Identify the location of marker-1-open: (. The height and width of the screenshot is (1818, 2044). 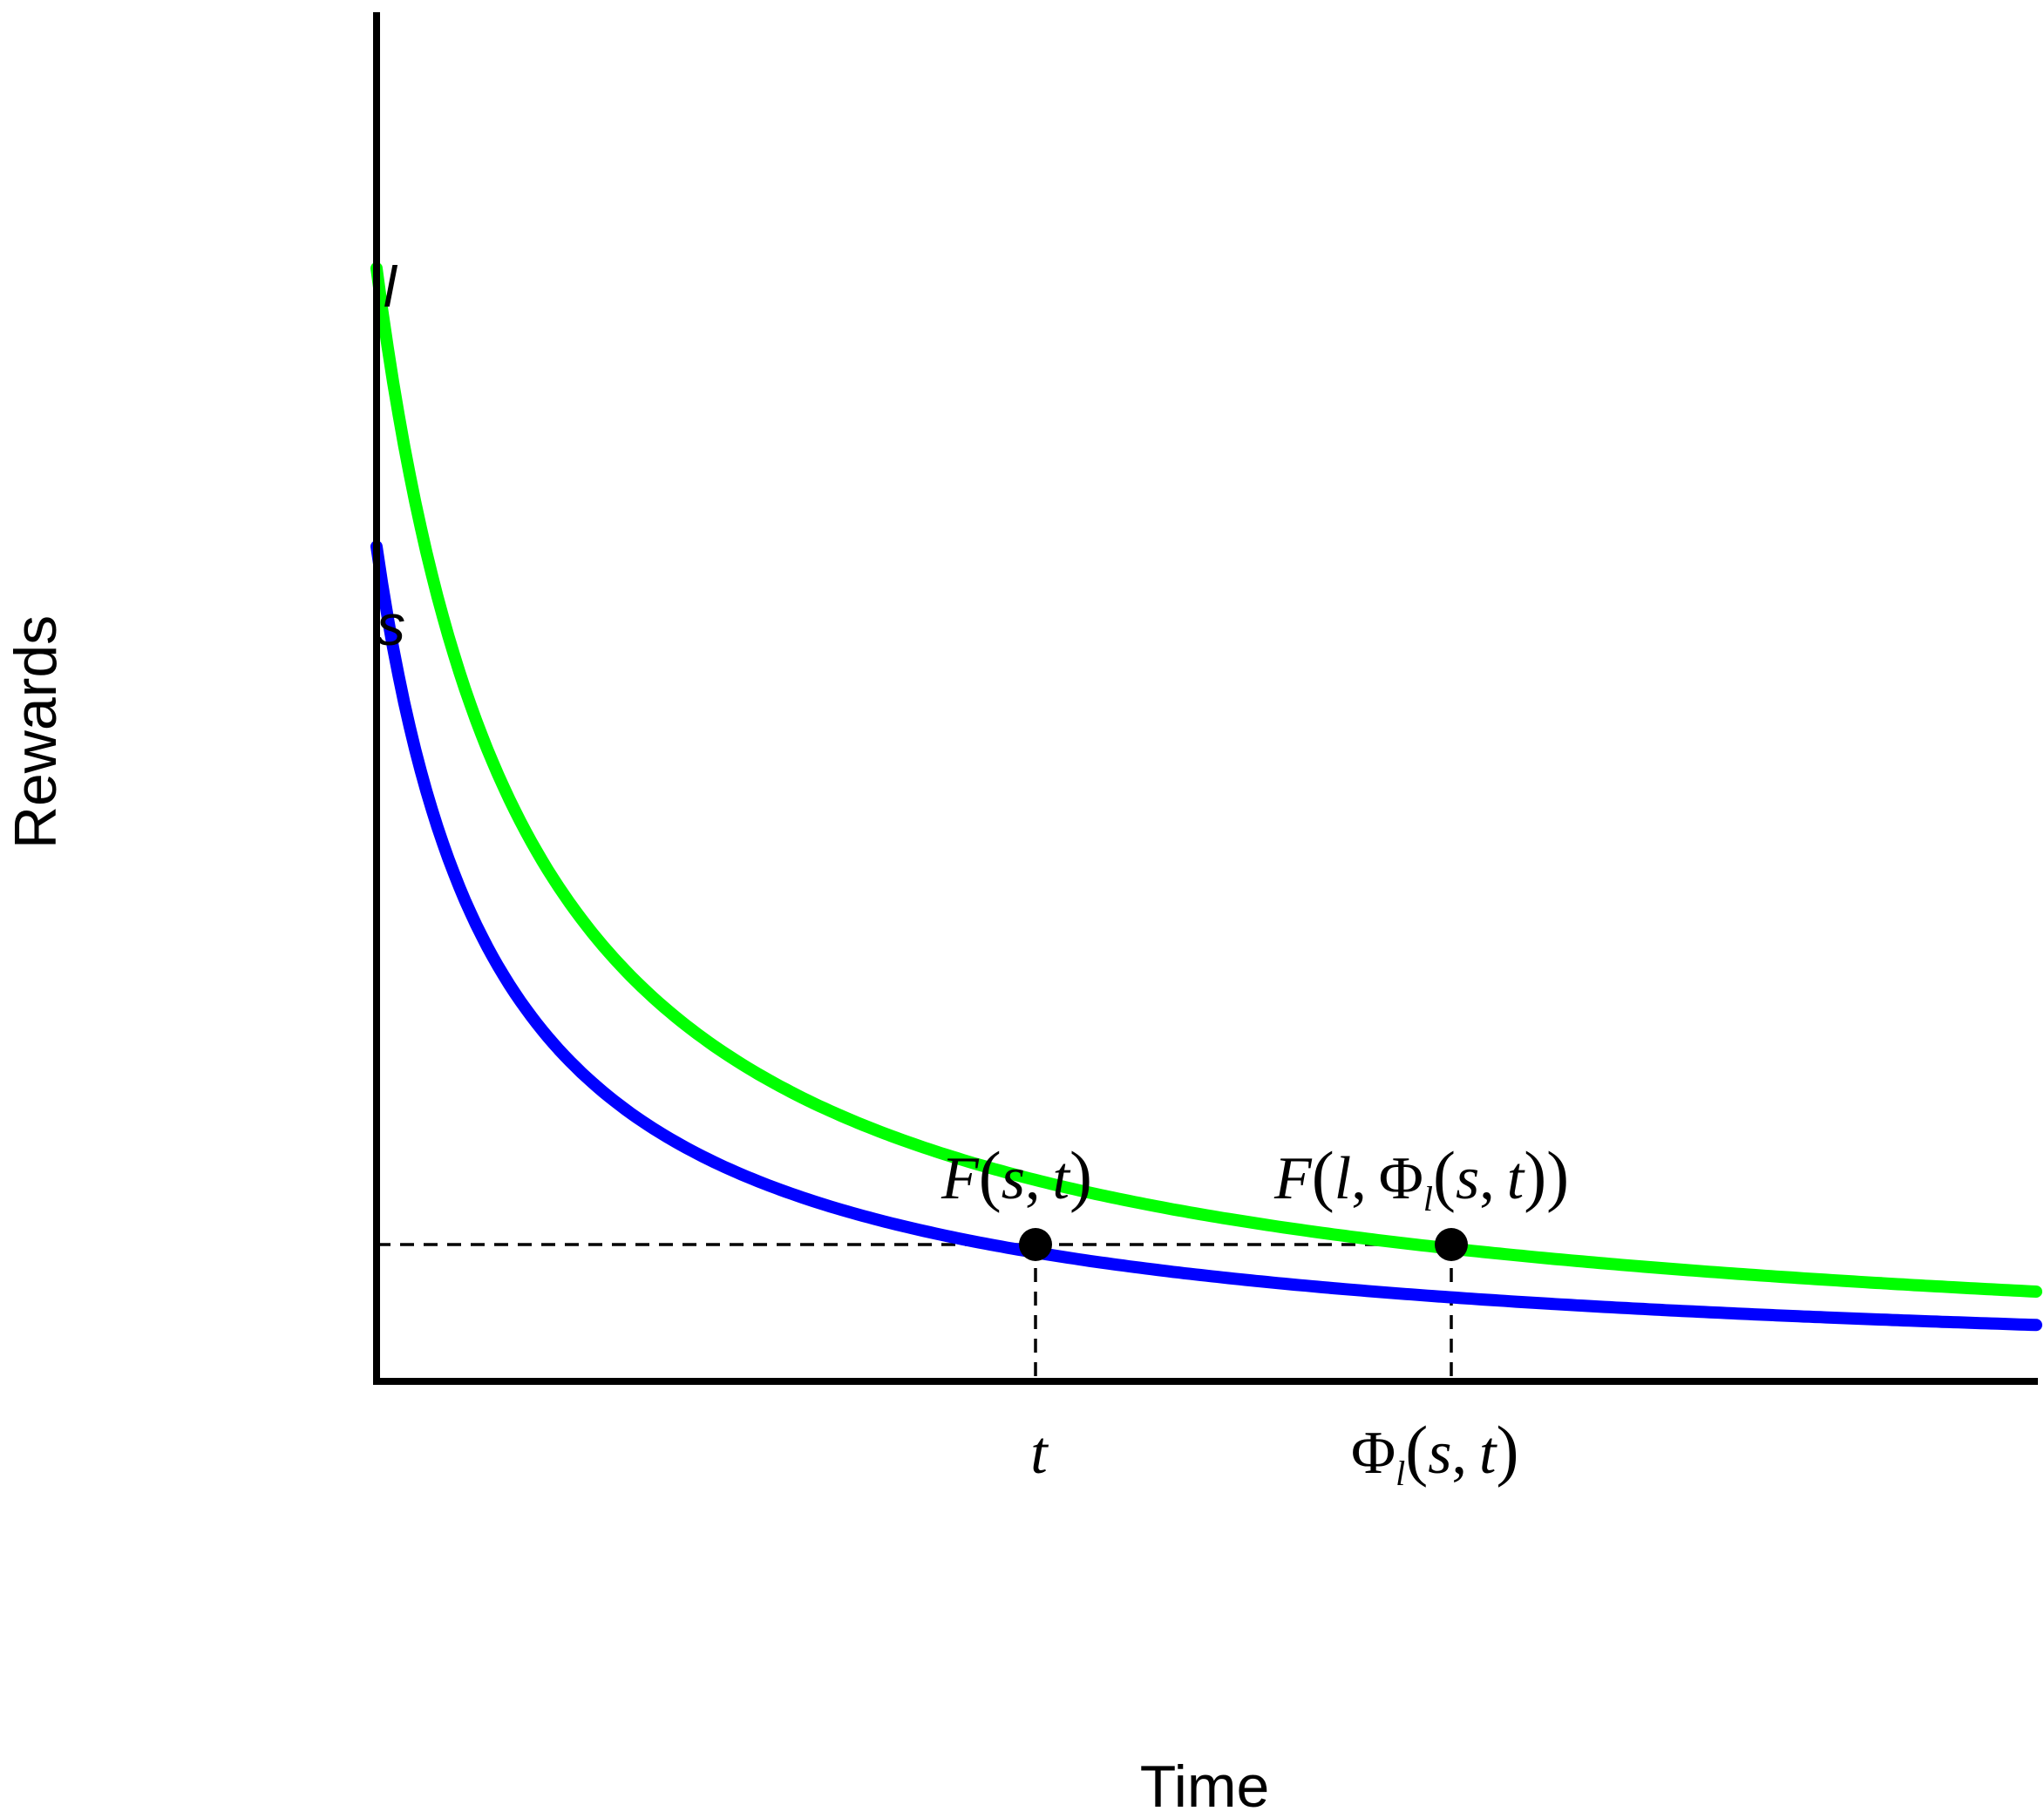
(990, 1175).